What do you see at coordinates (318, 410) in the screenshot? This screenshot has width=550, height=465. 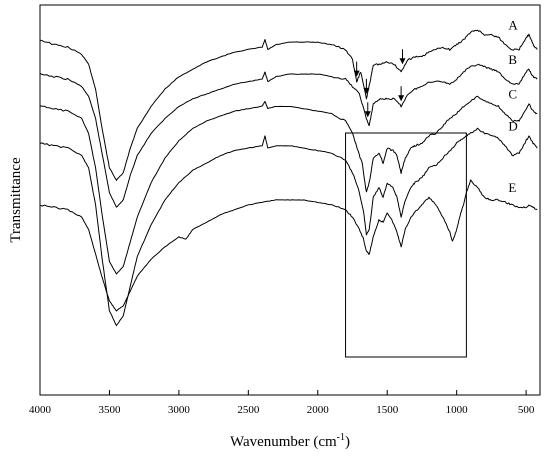 I see `x-tick-label: 2000` at bounding box center [318, 410].